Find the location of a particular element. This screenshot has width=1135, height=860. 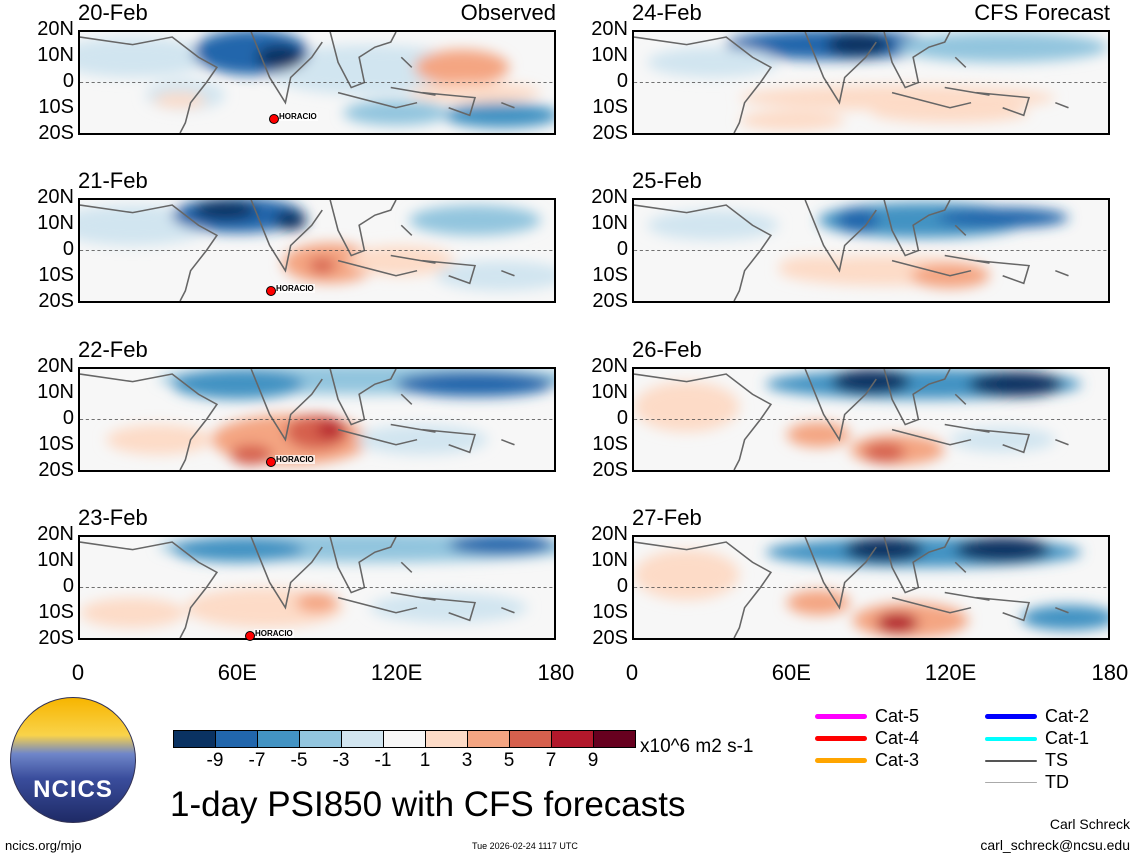

map-panel-26-Feb is located at coordinates (871, 419).